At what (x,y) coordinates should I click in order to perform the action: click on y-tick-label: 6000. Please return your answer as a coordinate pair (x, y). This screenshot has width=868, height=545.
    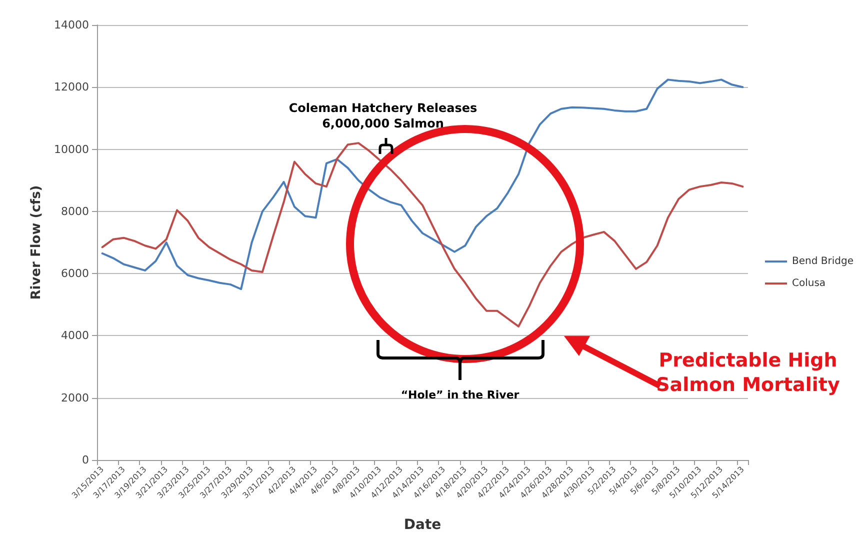
    Looking at the image, I should click on (75, 273).